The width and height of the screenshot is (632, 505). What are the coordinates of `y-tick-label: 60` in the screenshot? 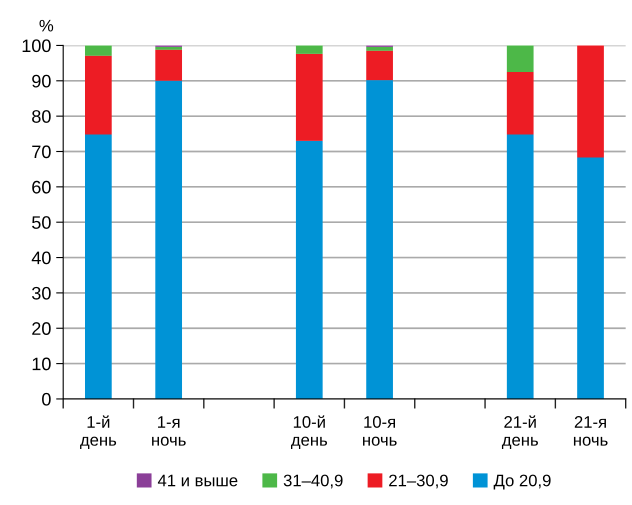 It's located at (41, 187).